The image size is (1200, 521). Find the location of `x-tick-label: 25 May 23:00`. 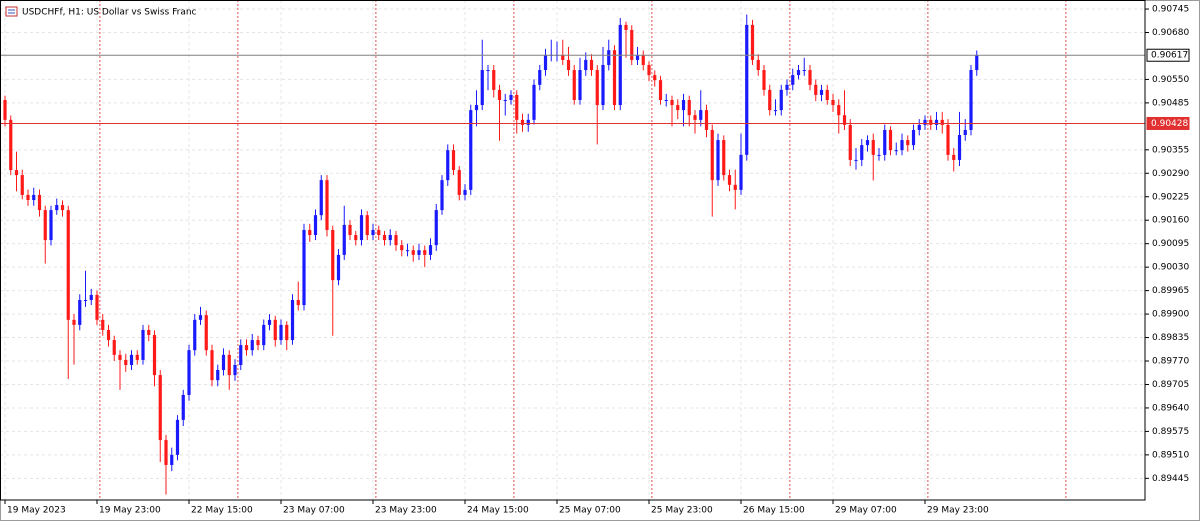

x-tick-label: 25 May 23:00 is located at coordinates (682, 511).